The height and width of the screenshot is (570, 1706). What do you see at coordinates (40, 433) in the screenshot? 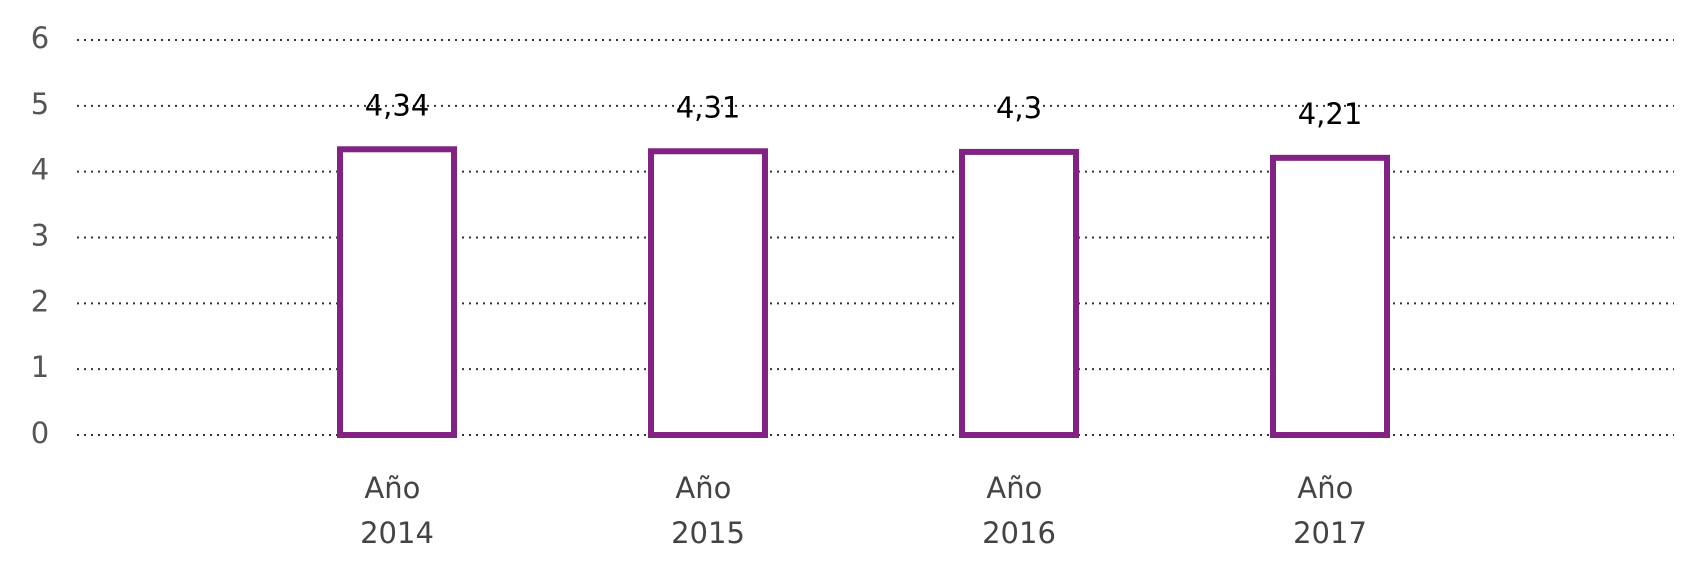
I see `y-tick-label: 0` at bounding box center [40, 433].